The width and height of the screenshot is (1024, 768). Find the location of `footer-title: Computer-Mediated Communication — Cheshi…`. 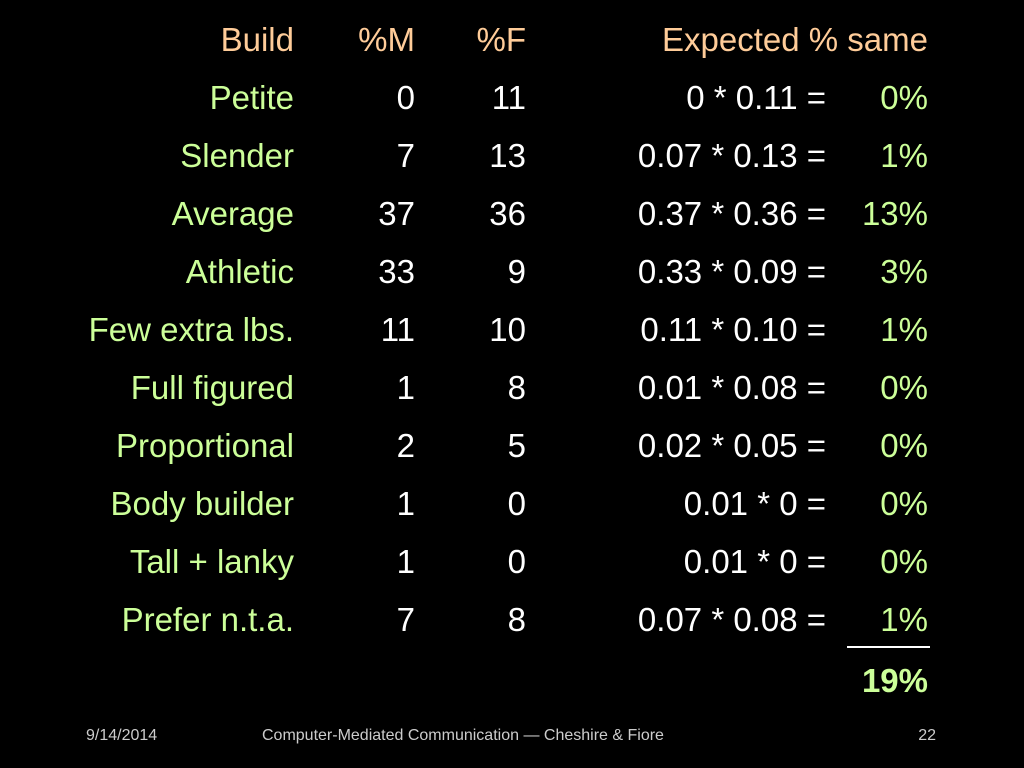

footer-title: Computer-Mediated Communication — Cheshi… is located at coordinates (463, 735).